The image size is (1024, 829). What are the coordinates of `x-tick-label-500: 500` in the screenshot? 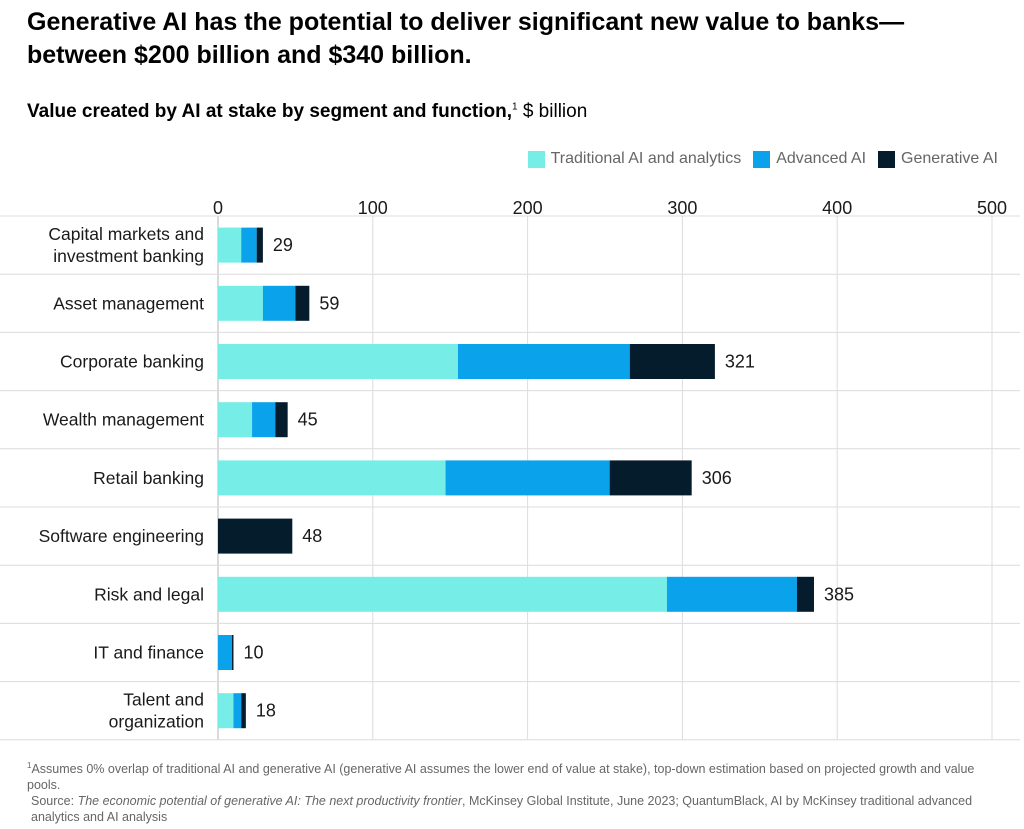 It's located at (992, 208).